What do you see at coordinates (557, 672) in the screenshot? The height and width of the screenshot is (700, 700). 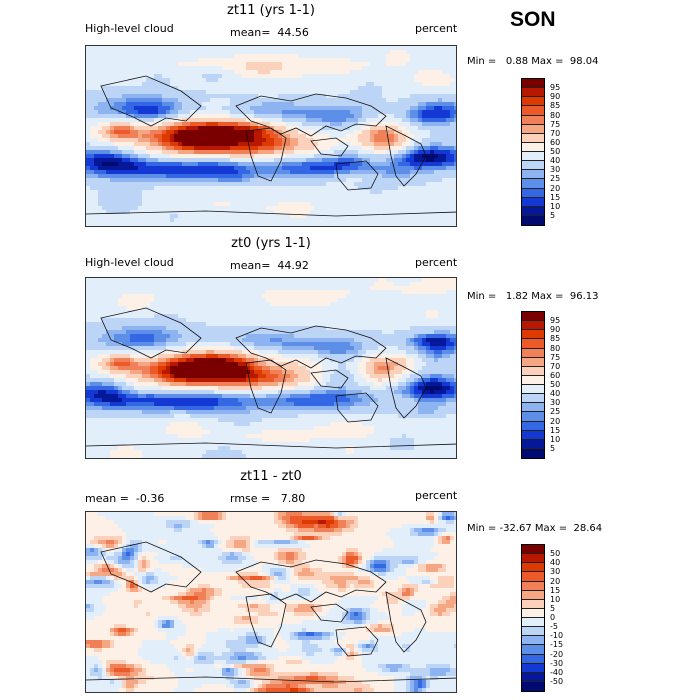 I see `colorbar-tick-label: -40` at bounding box center [557, 672].